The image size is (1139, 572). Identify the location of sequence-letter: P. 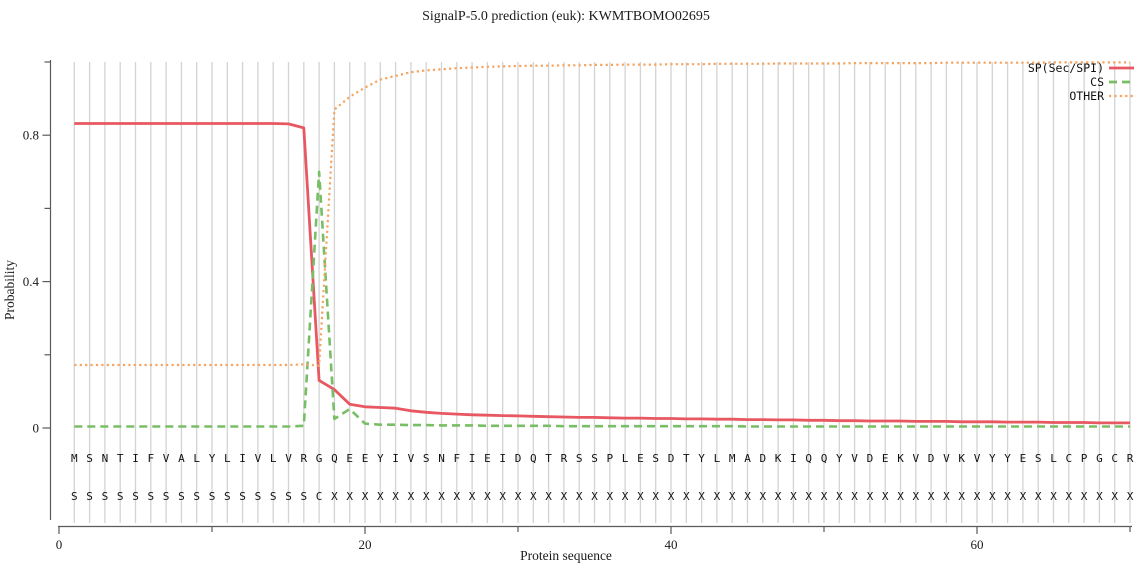
(609, 458).